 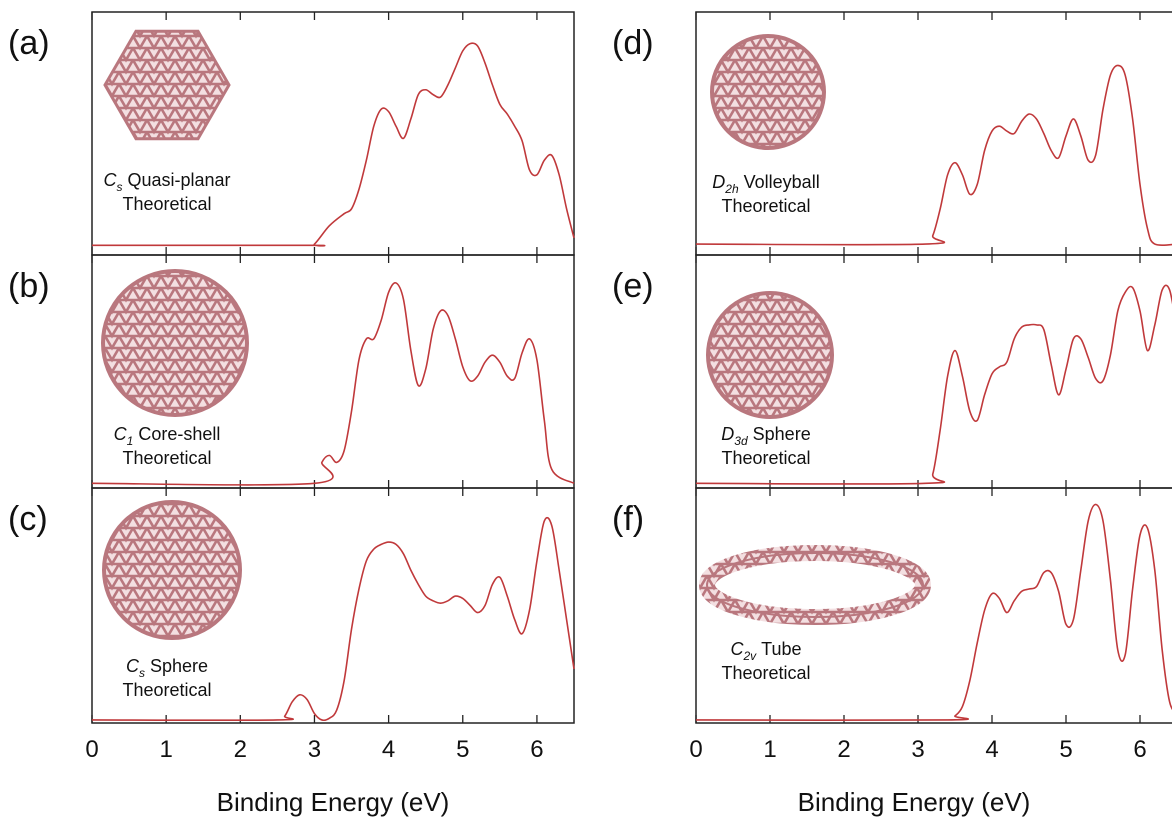 What do you see at coordinates (731, 189) in the screenshot?
I see `symmetry-sub: 2h` at bounding box center [731, 189].